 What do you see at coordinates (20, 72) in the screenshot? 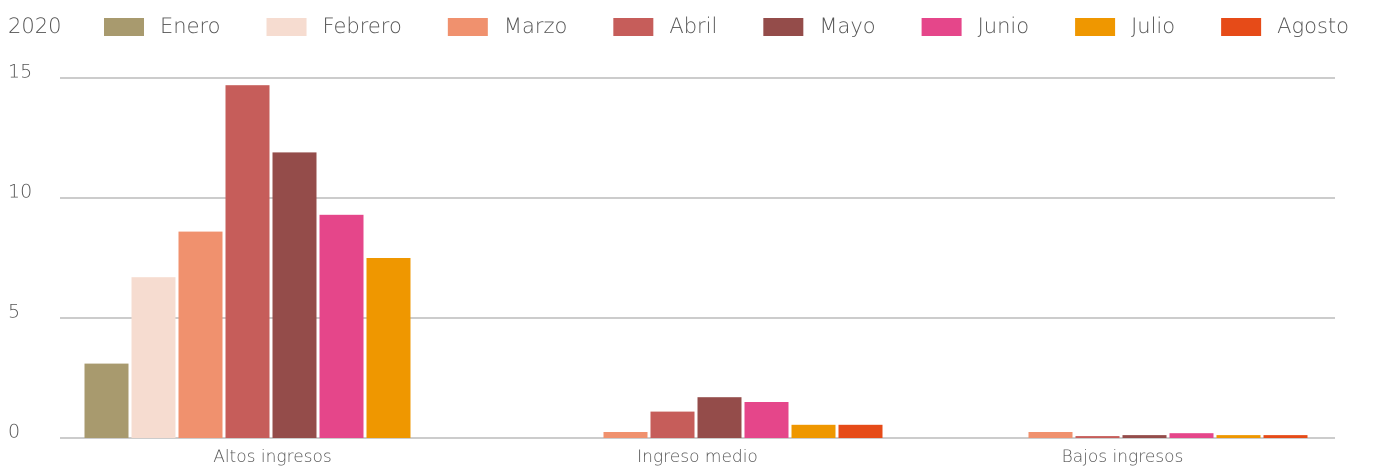
I see `y-tick-label: 15` at bounding box center [20, 72].